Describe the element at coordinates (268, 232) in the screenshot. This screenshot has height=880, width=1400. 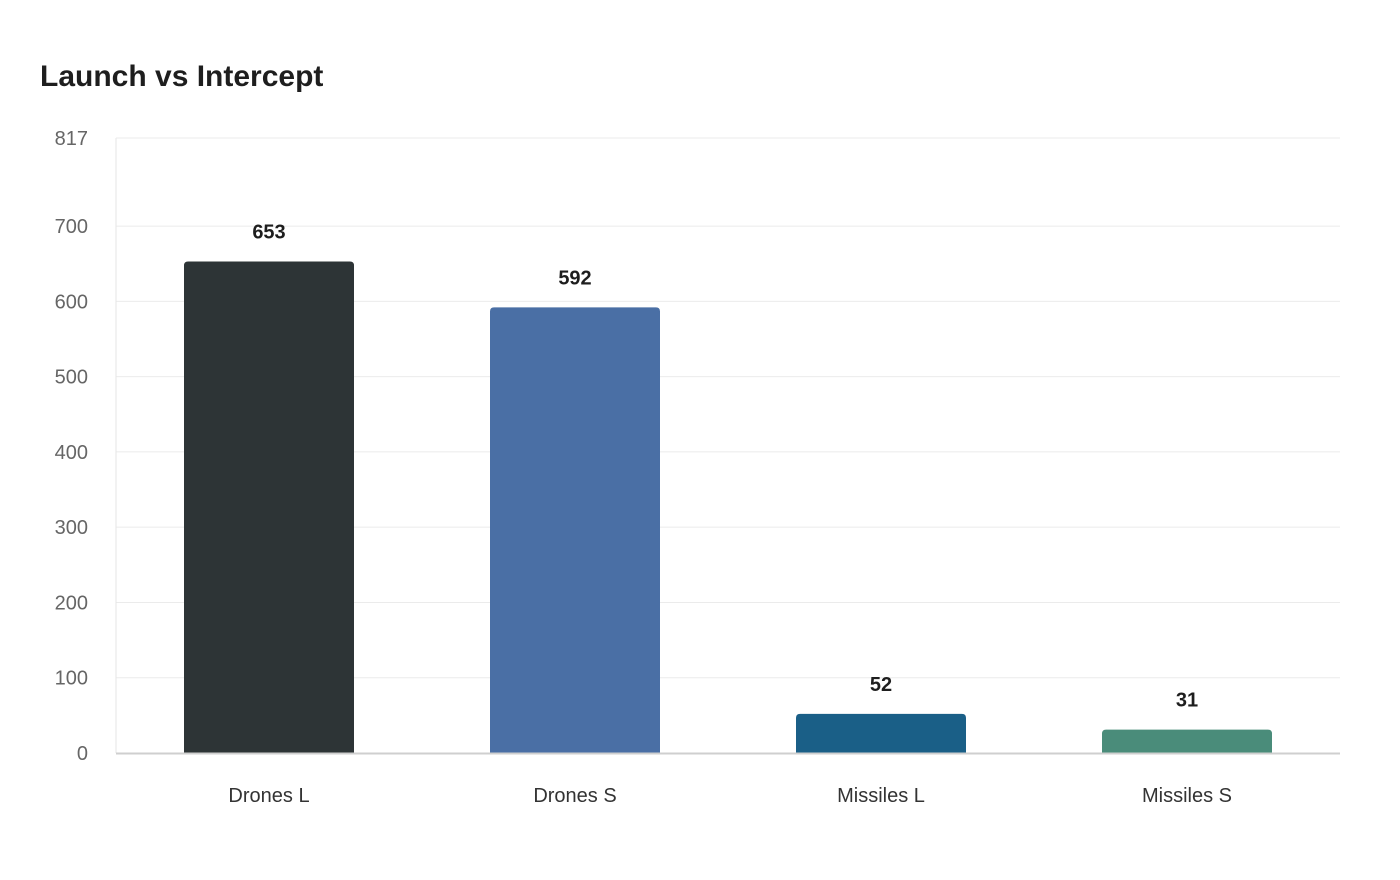
I see `data-label: 653` at that location.